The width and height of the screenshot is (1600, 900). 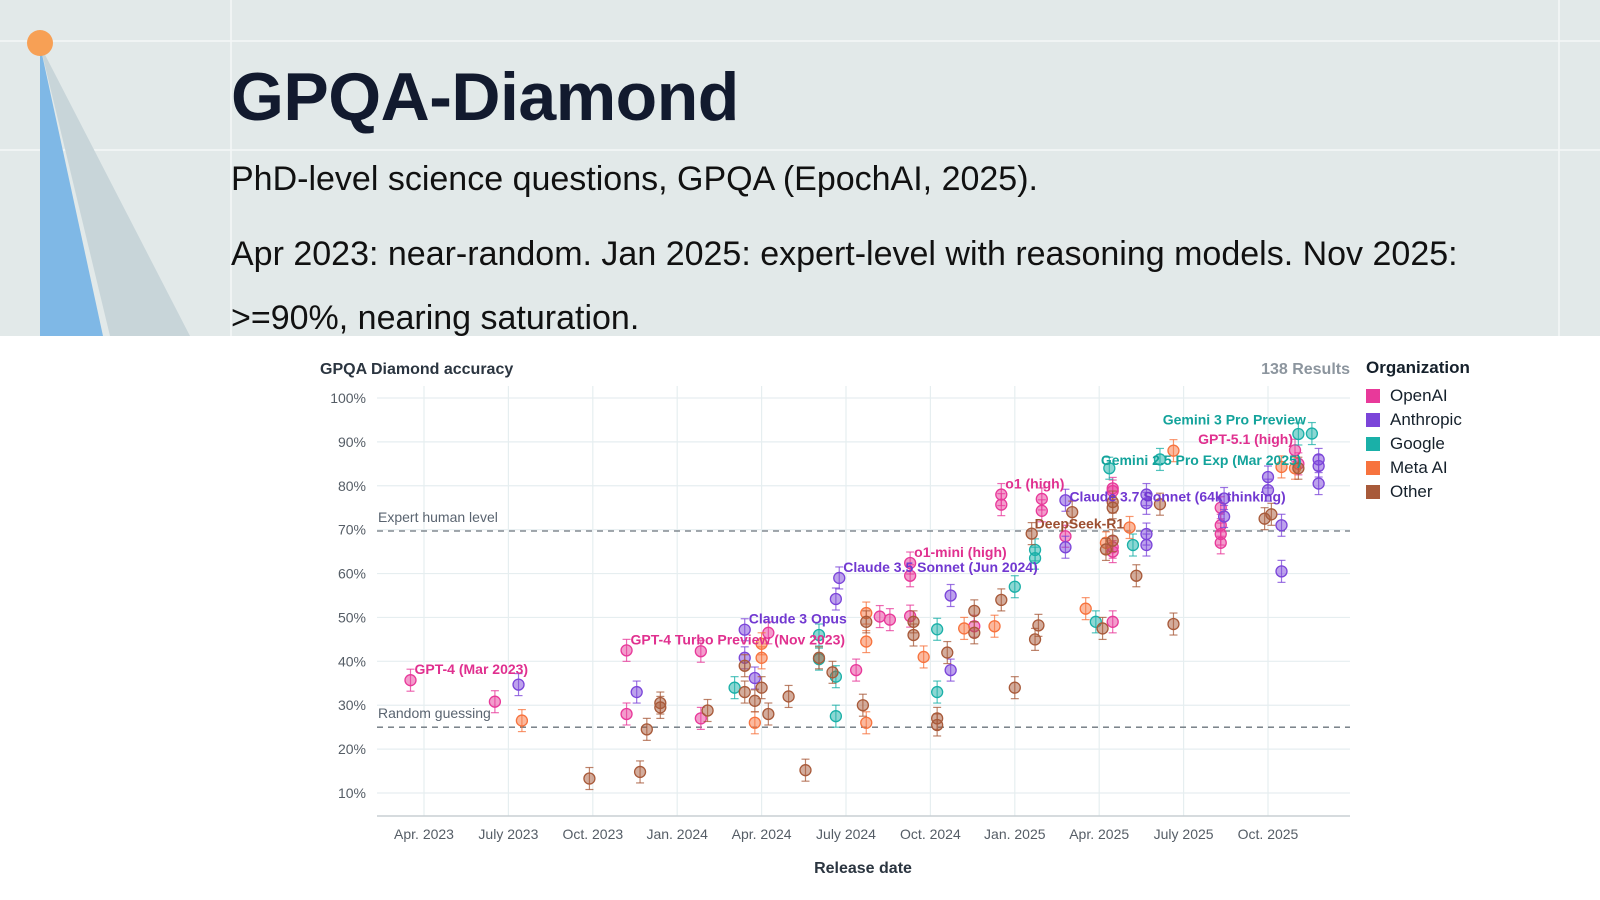 What do you see at coordinates (1184, 834) in the screenshot?
I see `x-tick-label: July 2025` at bounding box center [1184, 834].